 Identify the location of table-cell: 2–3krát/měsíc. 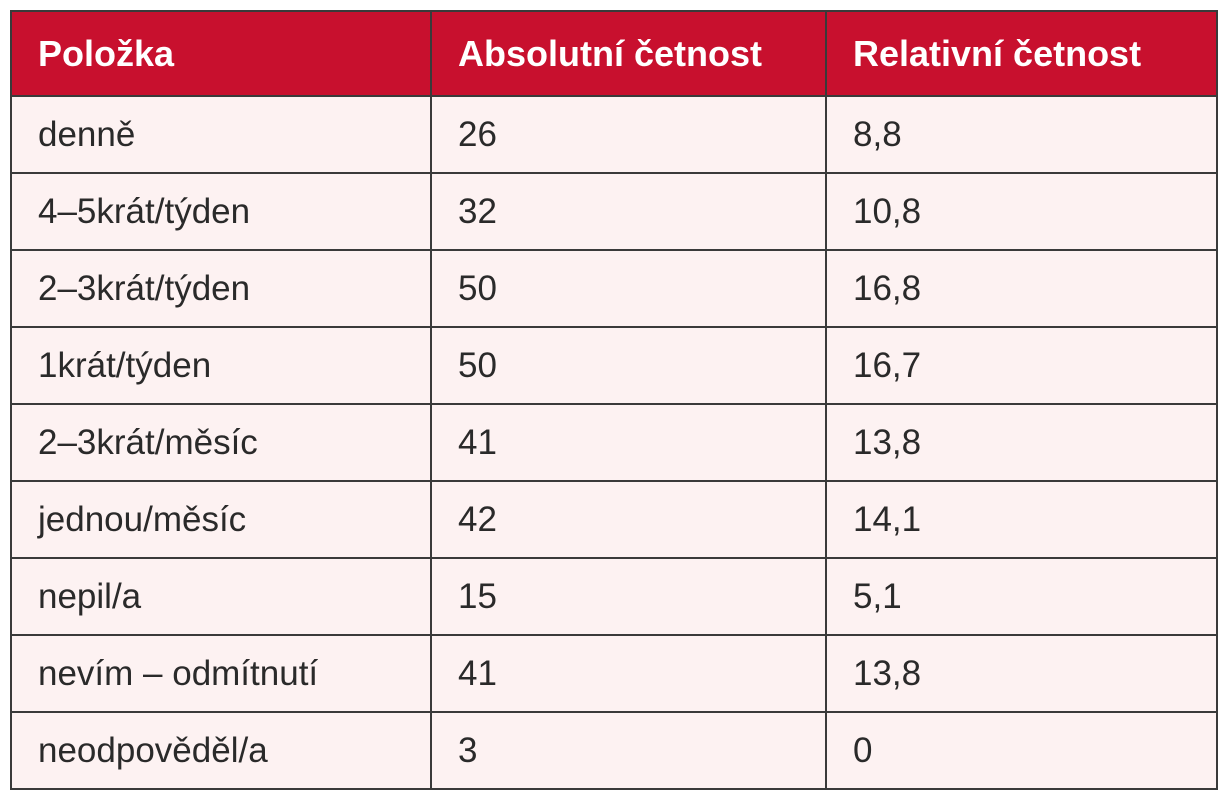
(221, 442).